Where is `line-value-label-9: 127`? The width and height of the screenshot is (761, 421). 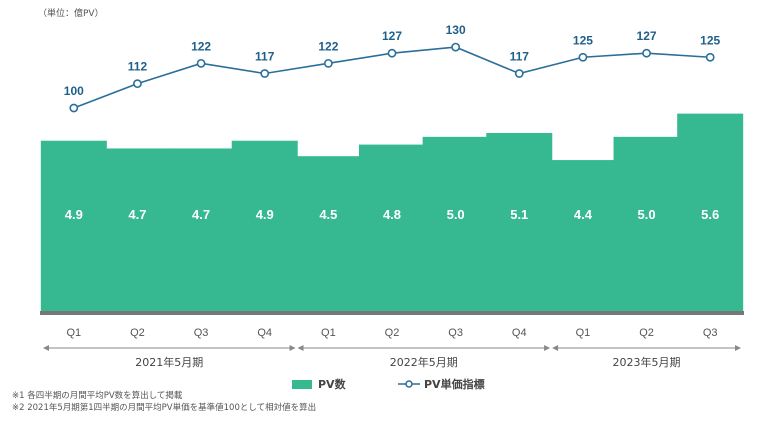 line-value-label-9: 127 is located at coordinates (647, 36).